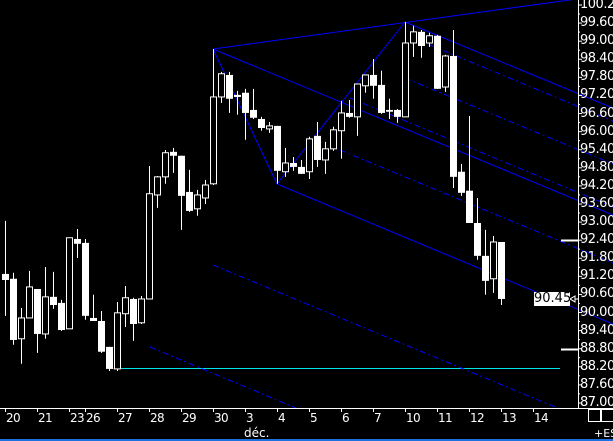  I want to click on price-tick-label: 90.00, so click(596, 312).